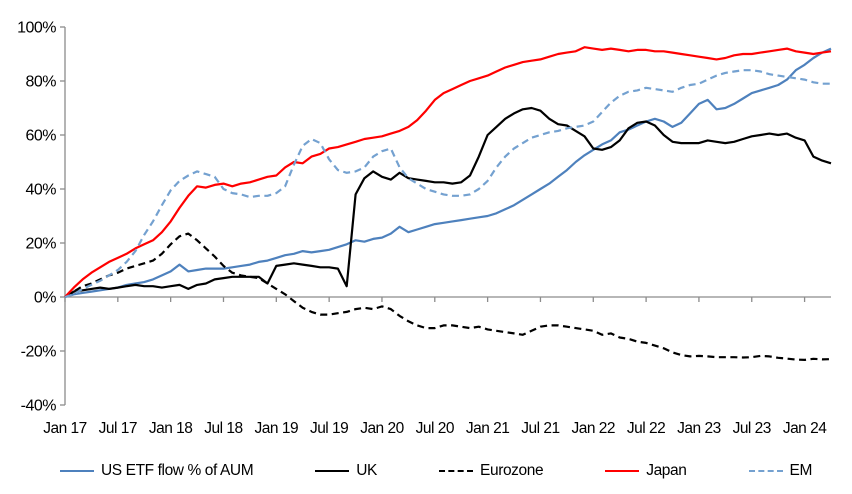 The height and width of the screenshot is (494, 852). I want to click on x-axis-label: Jan 24, so click(805, 428).